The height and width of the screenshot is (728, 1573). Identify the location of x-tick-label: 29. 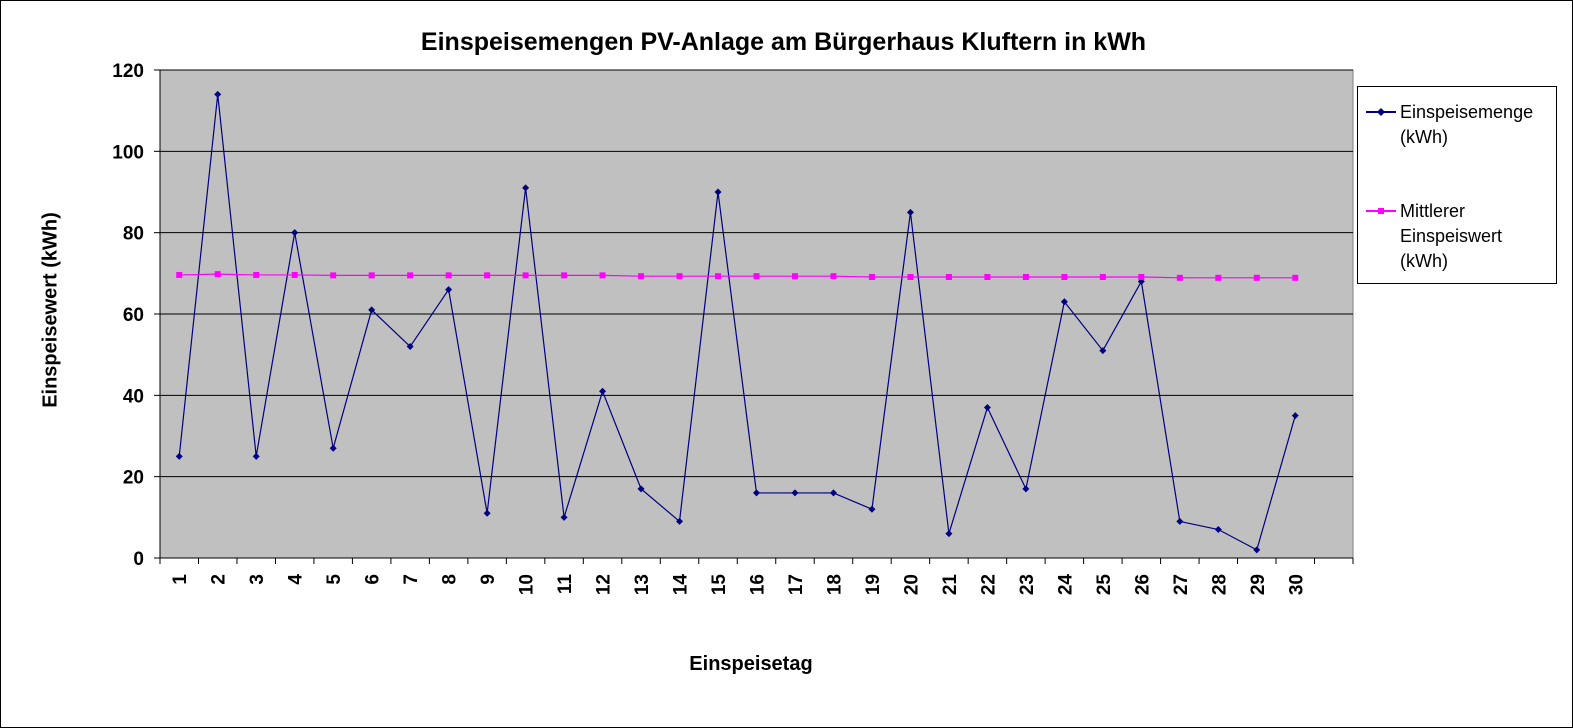
(1258, 584).